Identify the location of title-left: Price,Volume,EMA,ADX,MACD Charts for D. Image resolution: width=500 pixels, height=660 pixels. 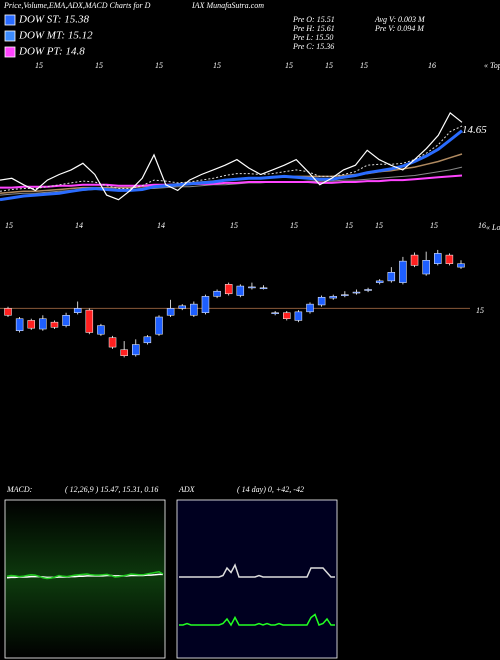
(77, 5).